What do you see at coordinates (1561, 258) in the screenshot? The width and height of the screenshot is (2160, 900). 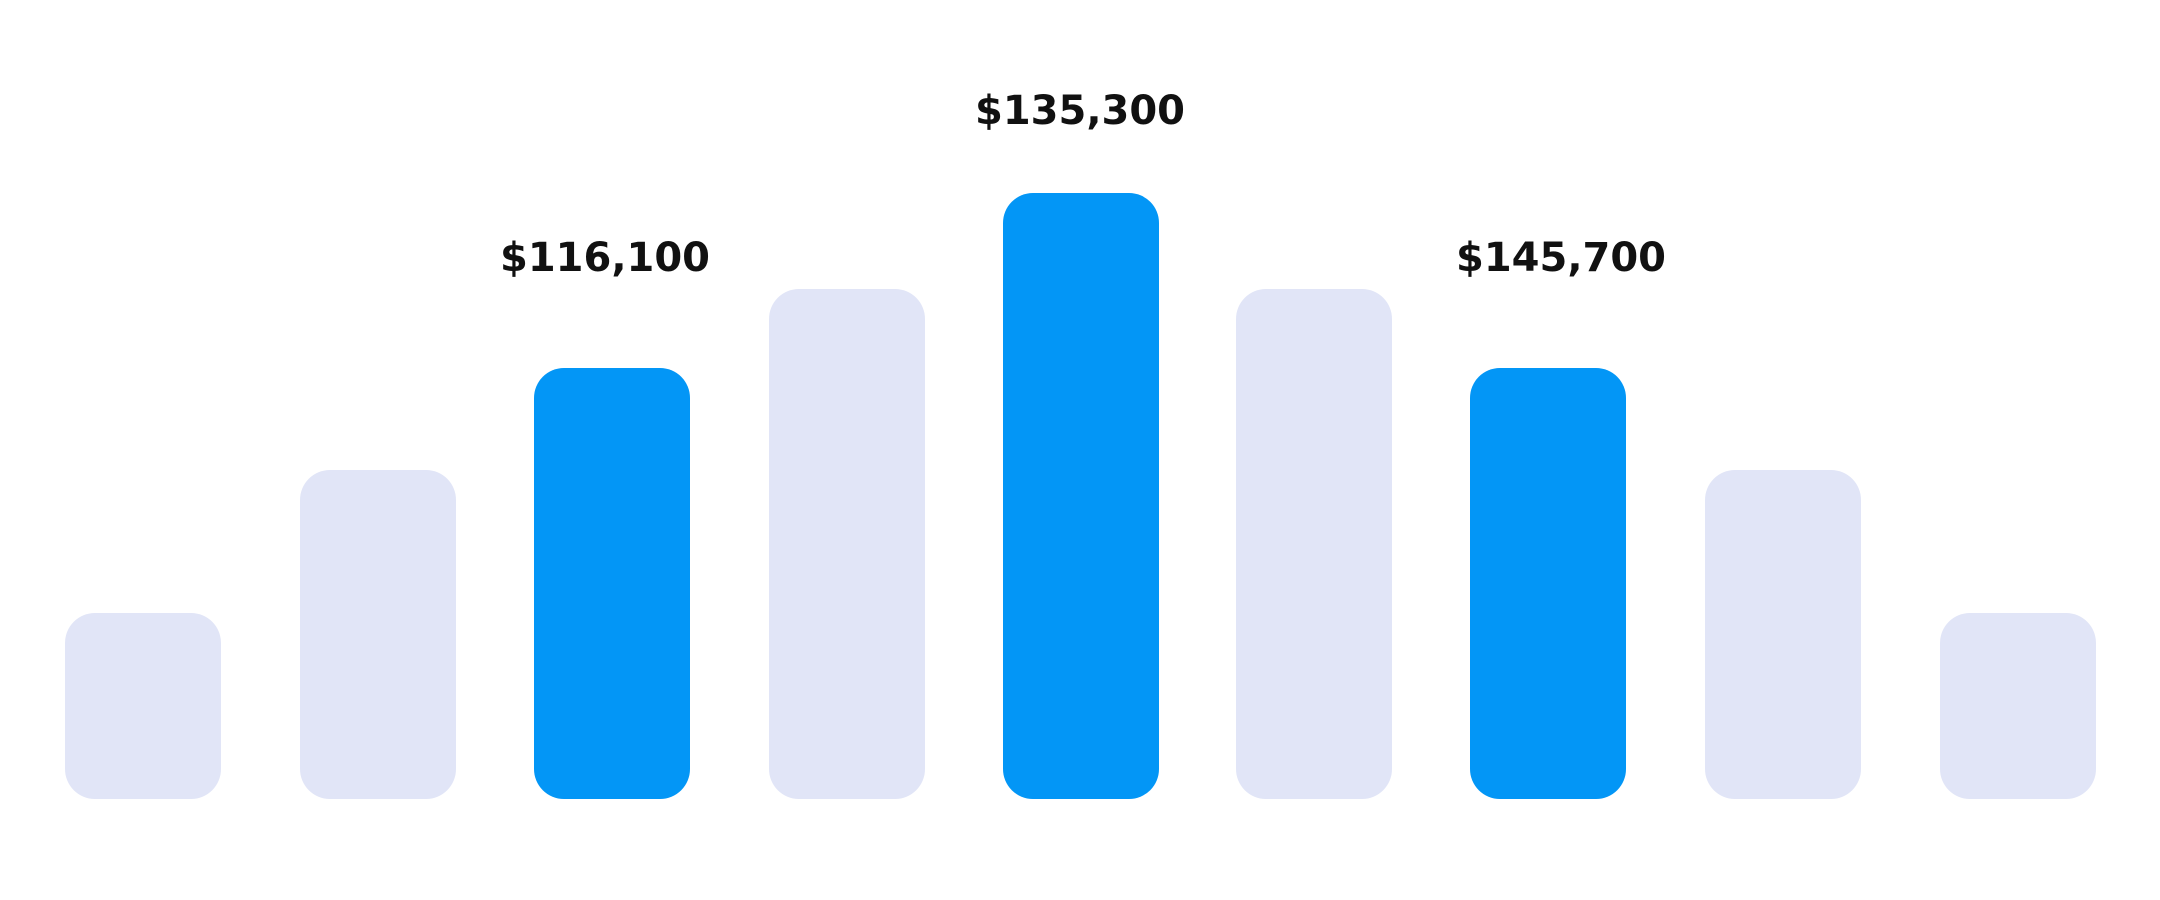 I see `price-label: $145,700` at bounding box center [1561, 258].